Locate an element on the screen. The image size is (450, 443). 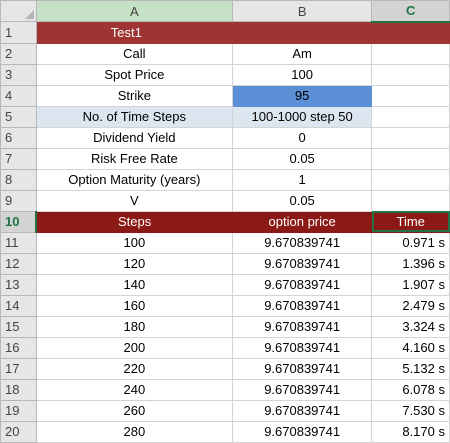
column-header-row: A B C is located at coordinates (225, 11).